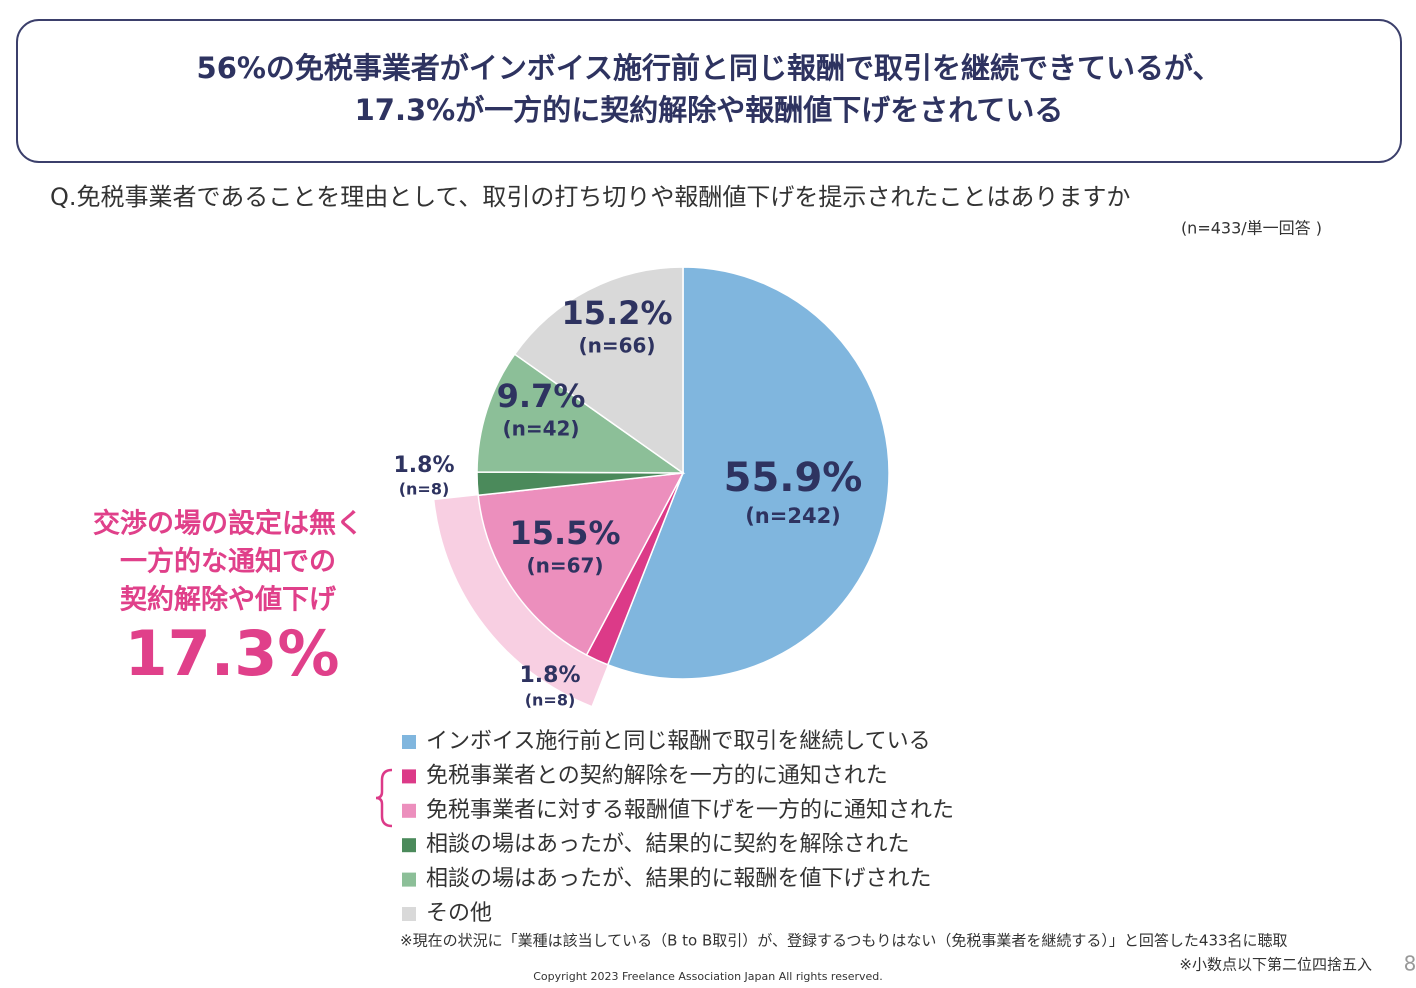 This screenshot has height=988, width=1416. I want to click on count-label: (n=67), so click(564, 566).